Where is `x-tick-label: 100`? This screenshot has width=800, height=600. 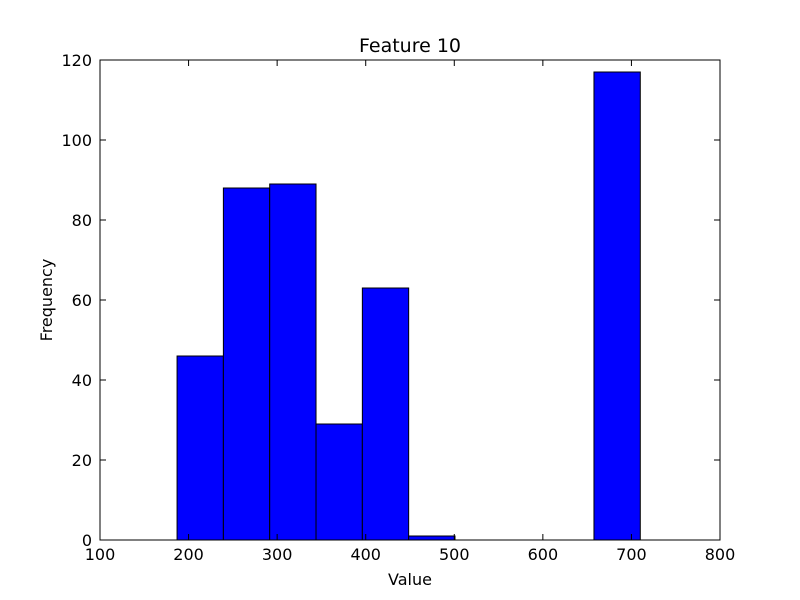 x-tick-label: 100 is located at coordinates (100, 554).